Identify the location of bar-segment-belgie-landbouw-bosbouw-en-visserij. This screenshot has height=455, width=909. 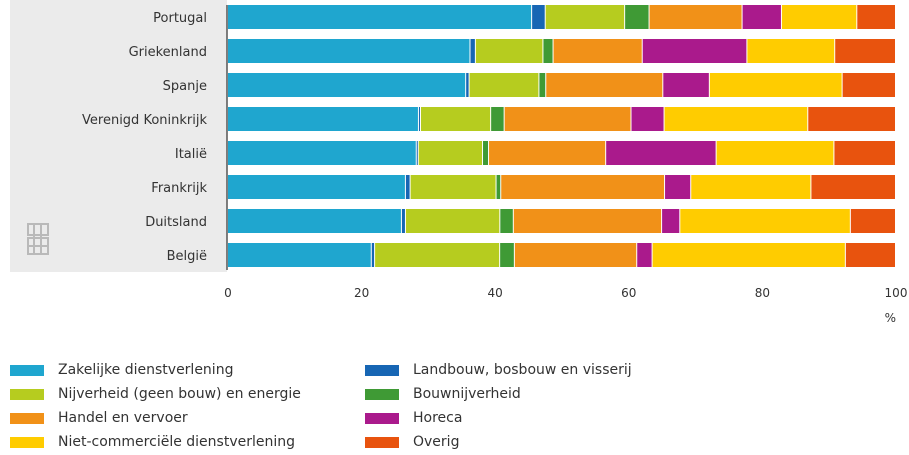
(373, 255).